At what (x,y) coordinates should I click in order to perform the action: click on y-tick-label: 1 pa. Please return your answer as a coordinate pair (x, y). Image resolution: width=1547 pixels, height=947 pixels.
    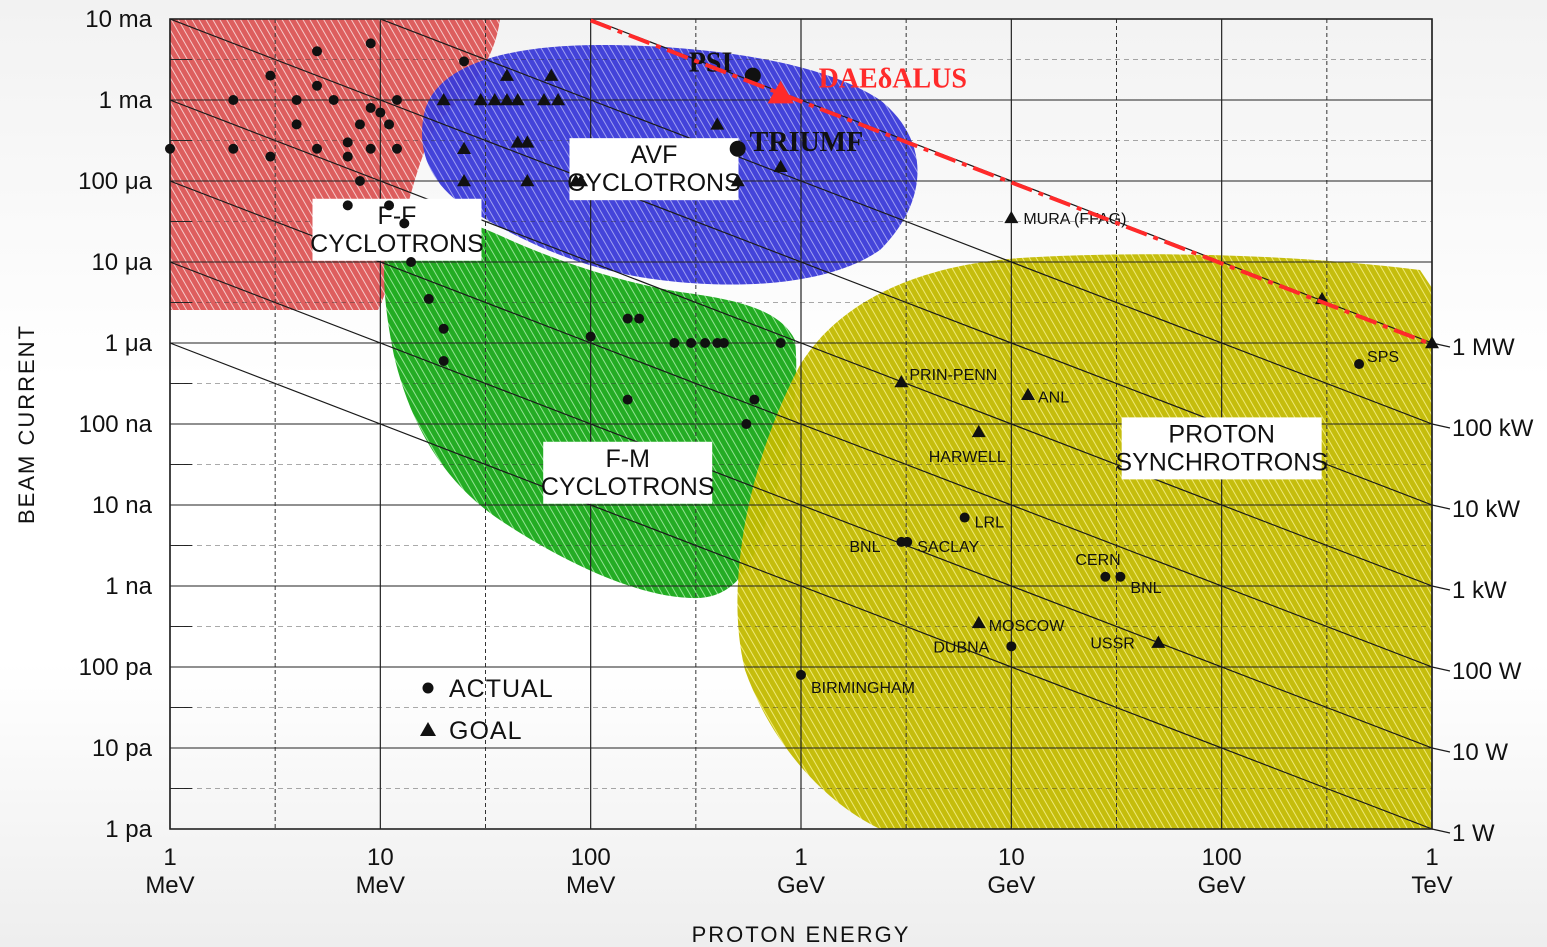
    Looking at the image, I should click on (128, 829).